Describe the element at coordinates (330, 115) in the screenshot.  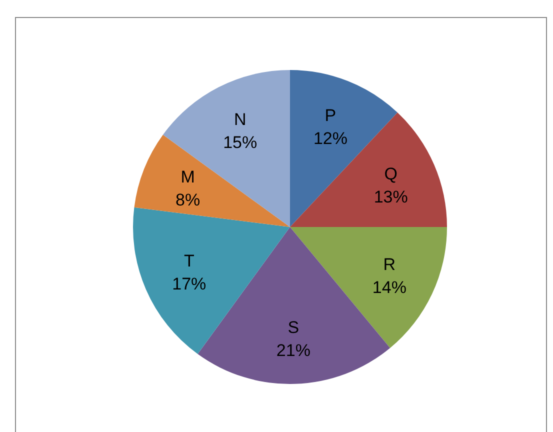
I see `slice-label: P` at that location.